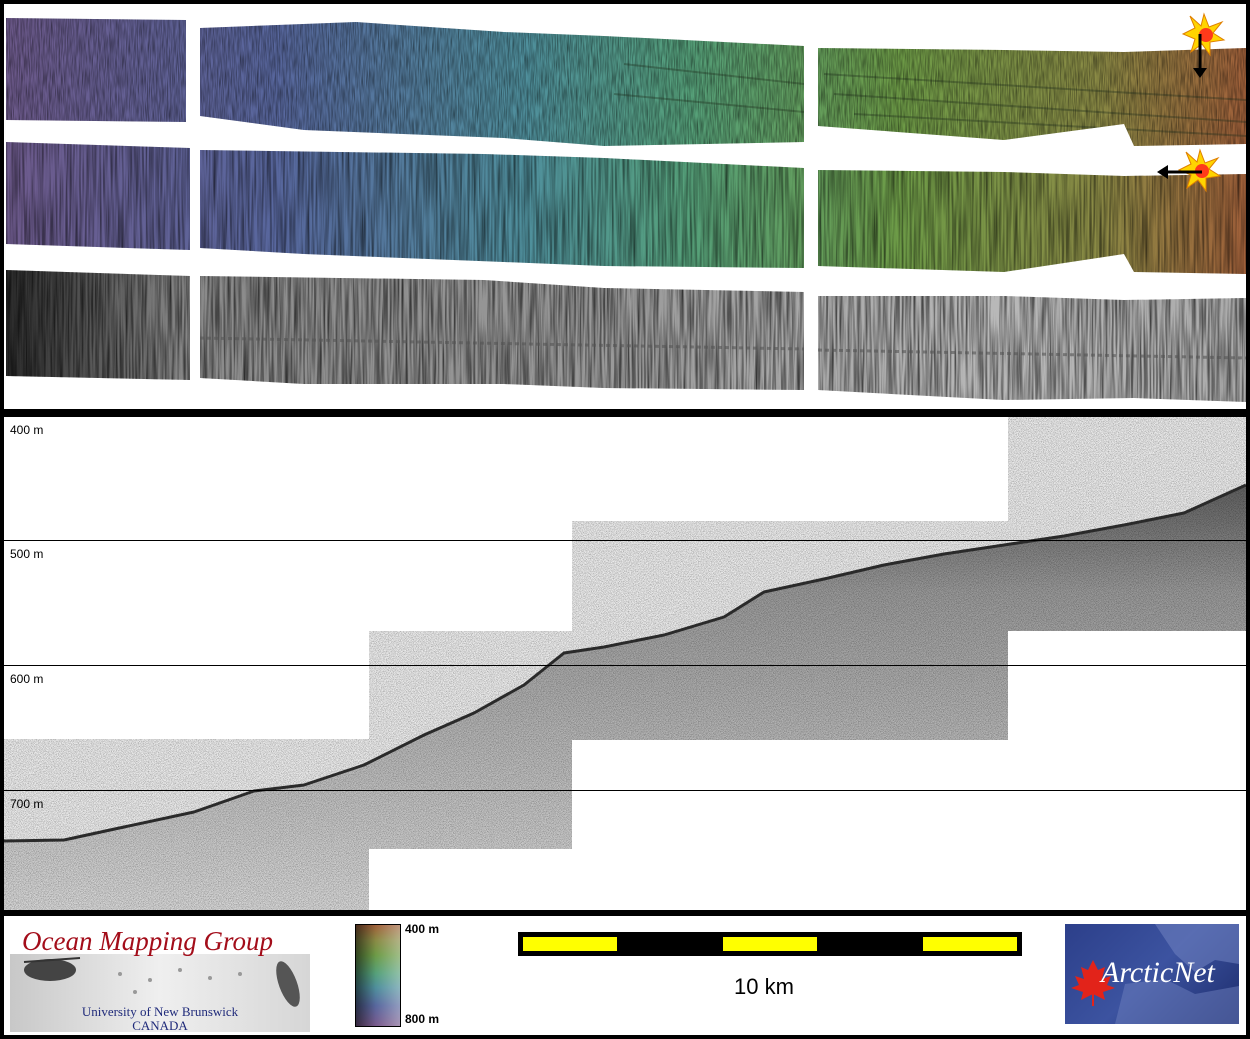  What do you see at coordinates (1158, 972) in the screenshot?
I see `arcticnet-text: ArcticNet` at bounding box center [1158, 972].